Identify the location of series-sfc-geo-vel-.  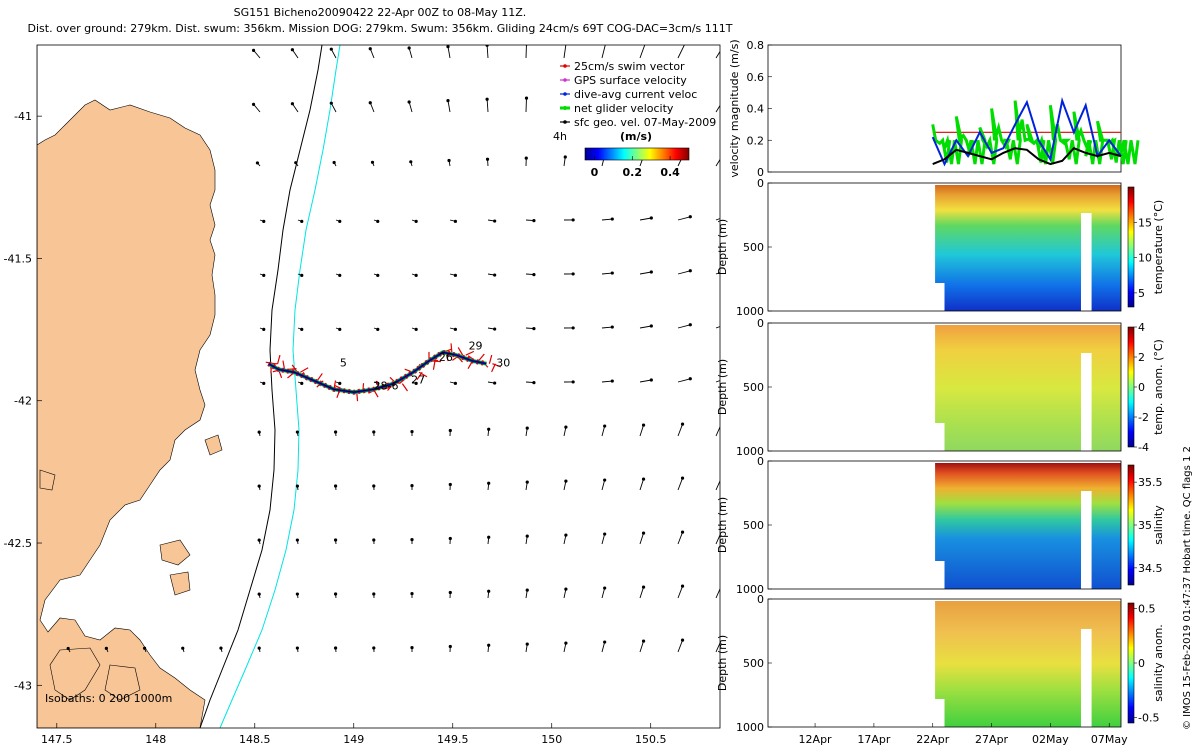
(1027, 156).